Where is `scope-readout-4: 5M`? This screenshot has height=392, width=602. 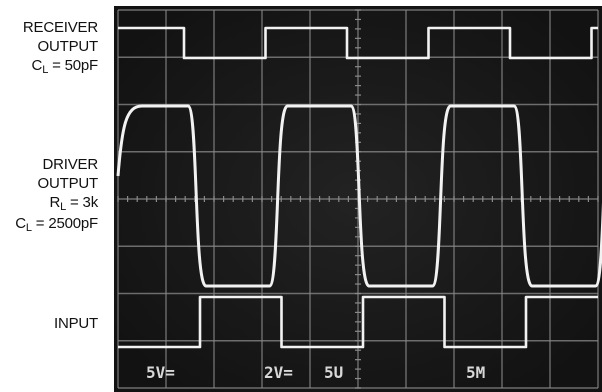 scope-readout-4: 5M is located at coordinates (475, 372).